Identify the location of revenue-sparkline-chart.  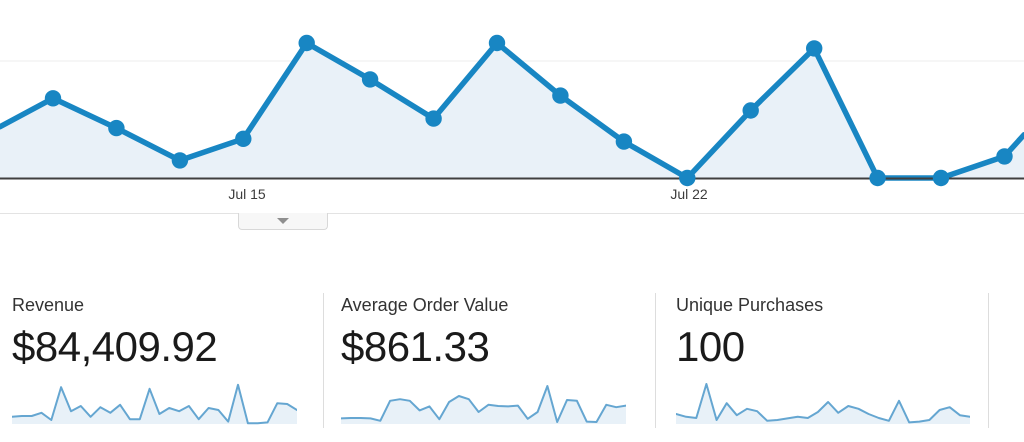
(154, 403).